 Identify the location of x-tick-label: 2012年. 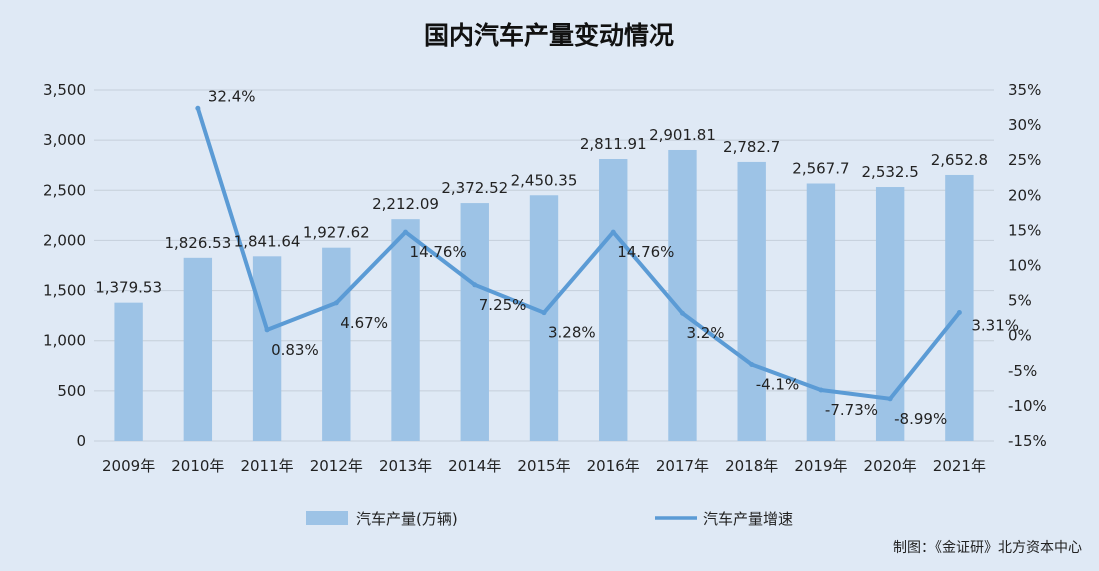
(336, 466).